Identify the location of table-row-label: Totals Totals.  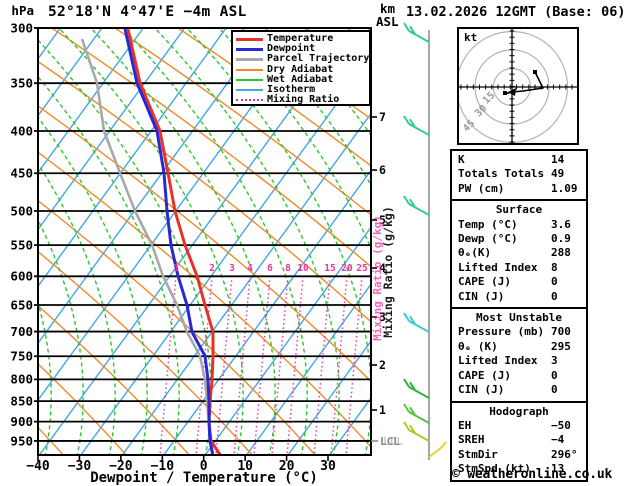
(501, 174).